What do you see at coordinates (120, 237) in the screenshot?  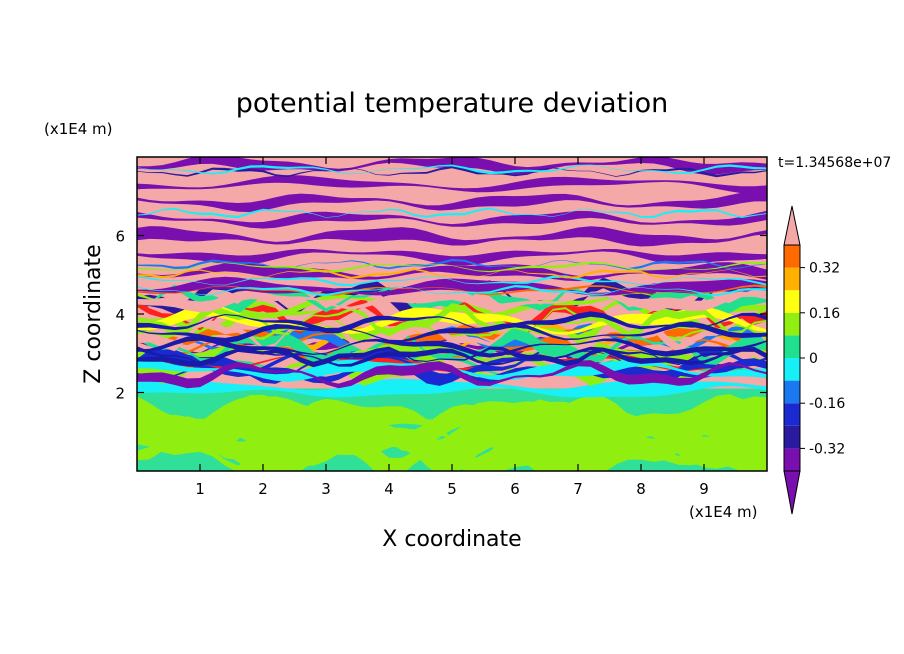 I see `y-tick-label: 6` at bounding box center [120, 237].